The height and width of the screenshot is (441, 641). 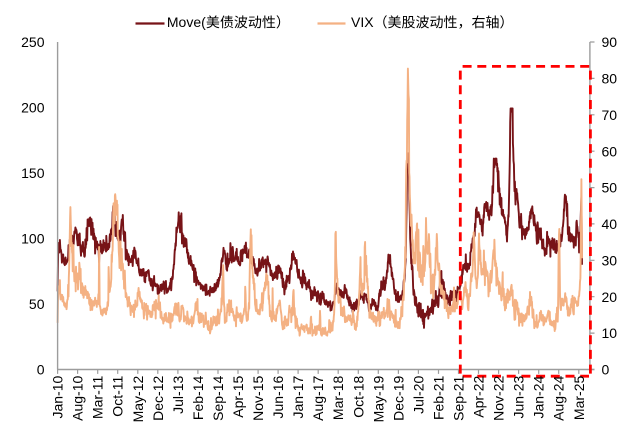 I want to click on svg-text: 40, so click(x=610, y=224).